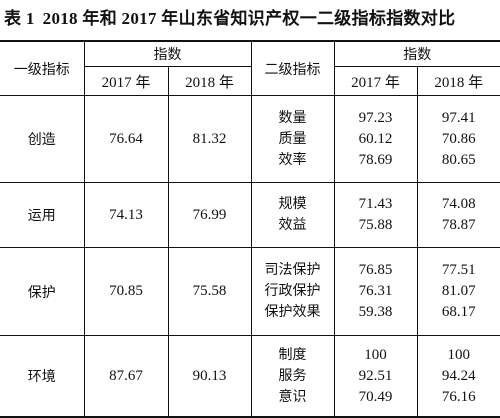 The height and width of the screenshot is (418, 500). Describe the element at coordinates (459, 118) in the screenshot. I see `level2-2018-cell-line: 97.41` at that location.